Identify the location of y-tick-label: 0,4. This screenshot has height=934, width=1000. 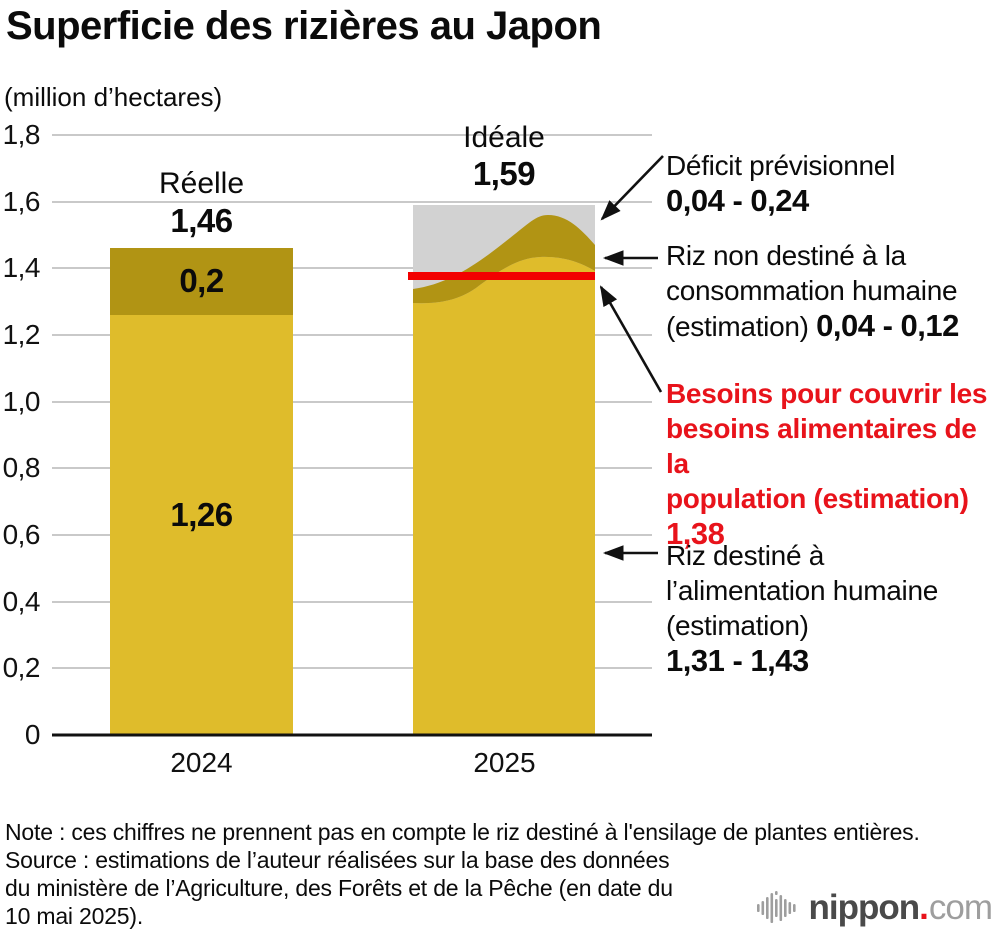
(21, 601).